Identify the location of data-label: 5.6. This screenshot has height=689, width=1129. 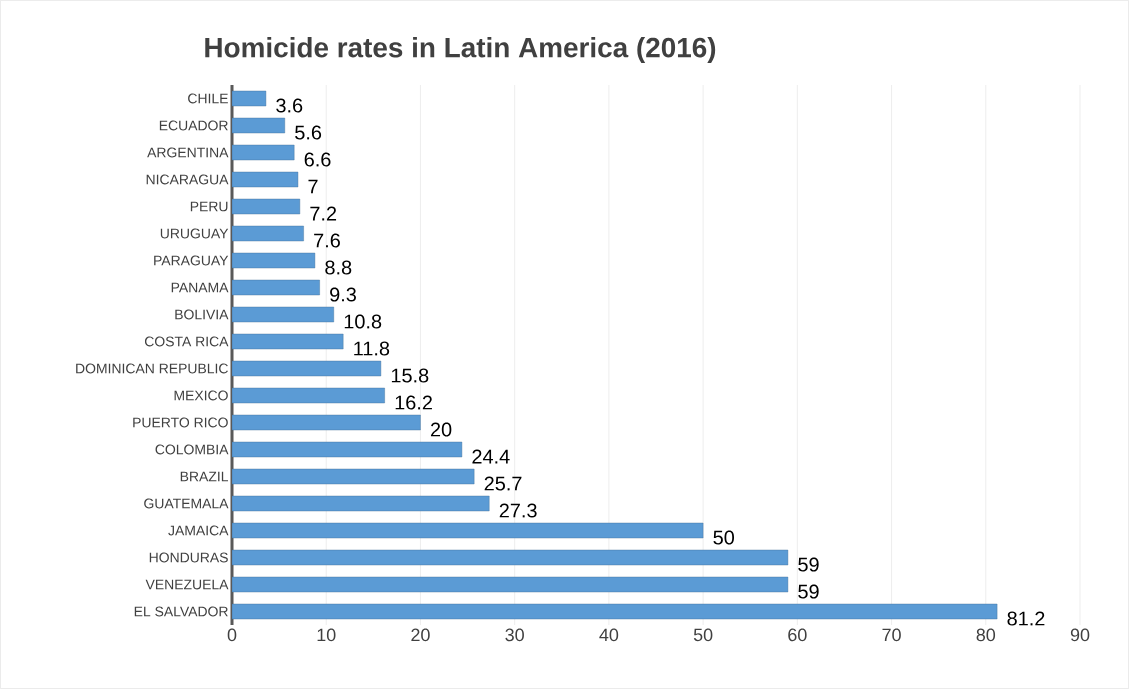
(308, 132).